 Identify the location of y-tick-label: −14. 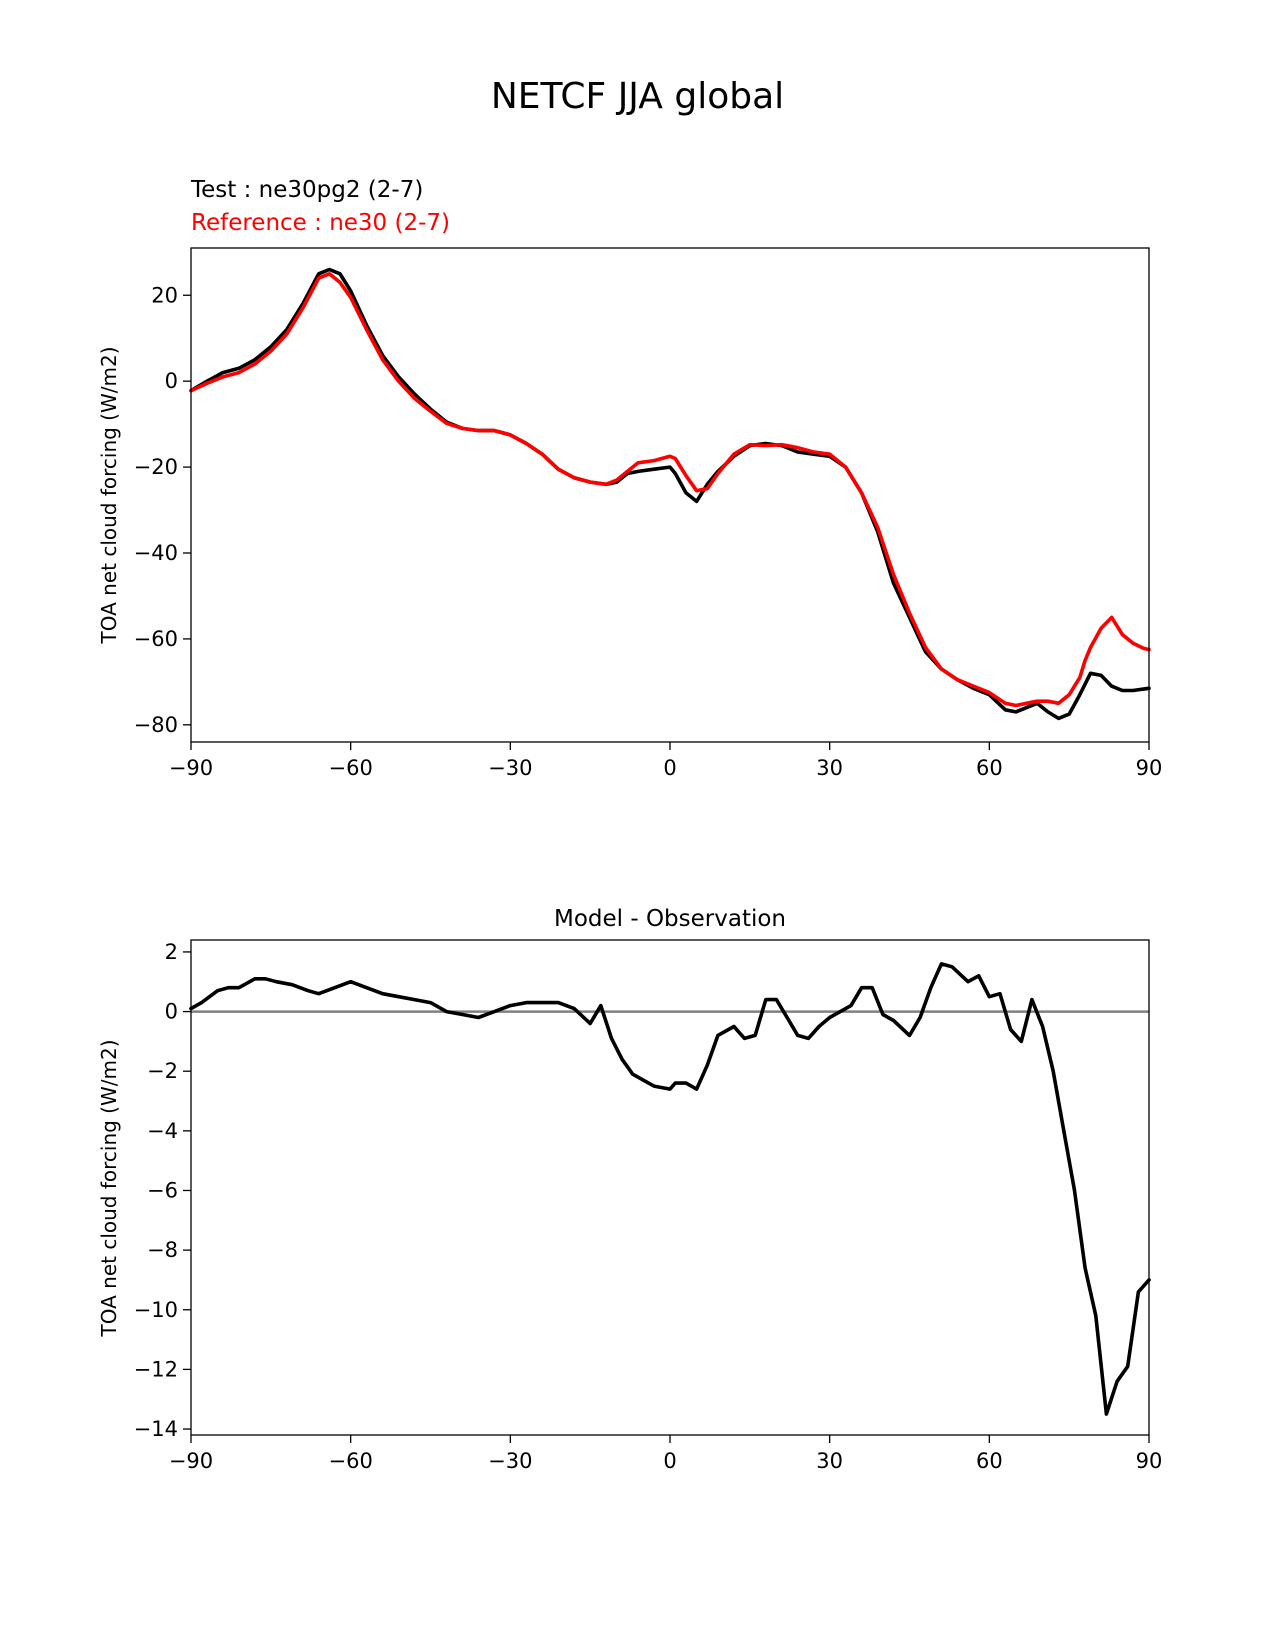
(156, 1429).